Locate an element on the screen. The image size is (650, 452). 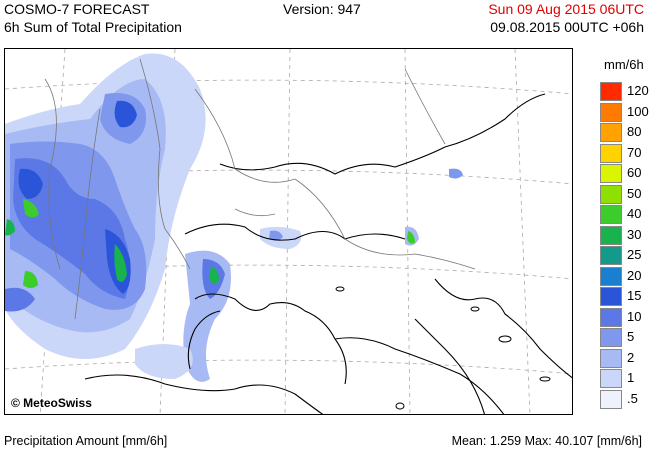
legend-label: 40 is located at coordinates (634, 213).